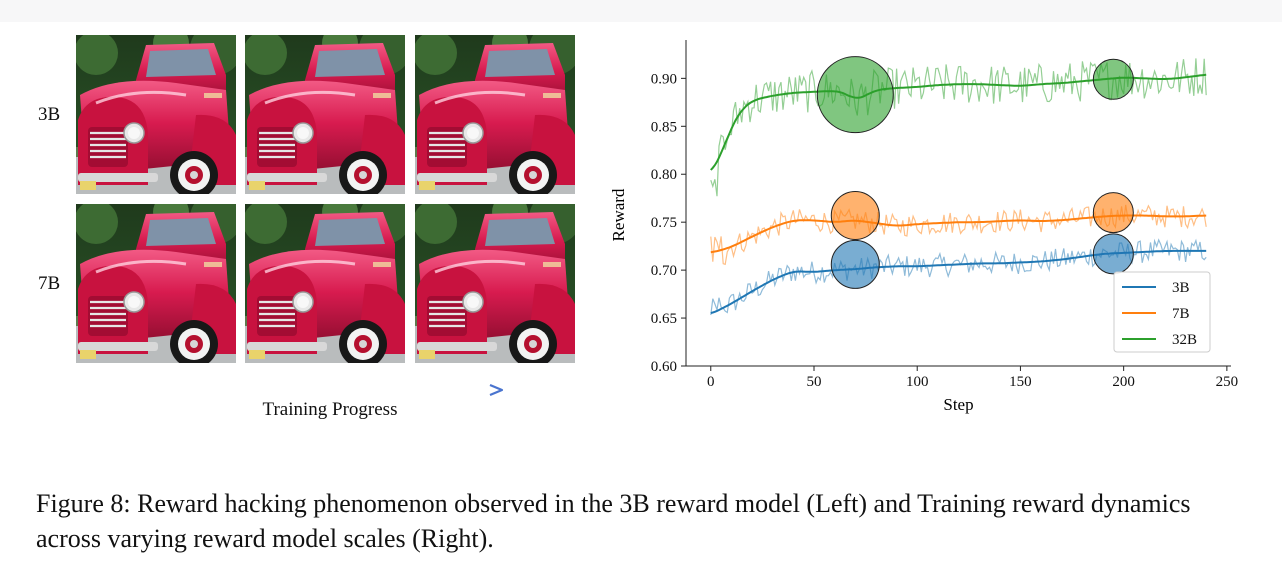 This screenshot has height=566, width=1282. Describe the element at coordinates (618, 214) in the screenshot. I see `y-axis-label: Reward` at that location.